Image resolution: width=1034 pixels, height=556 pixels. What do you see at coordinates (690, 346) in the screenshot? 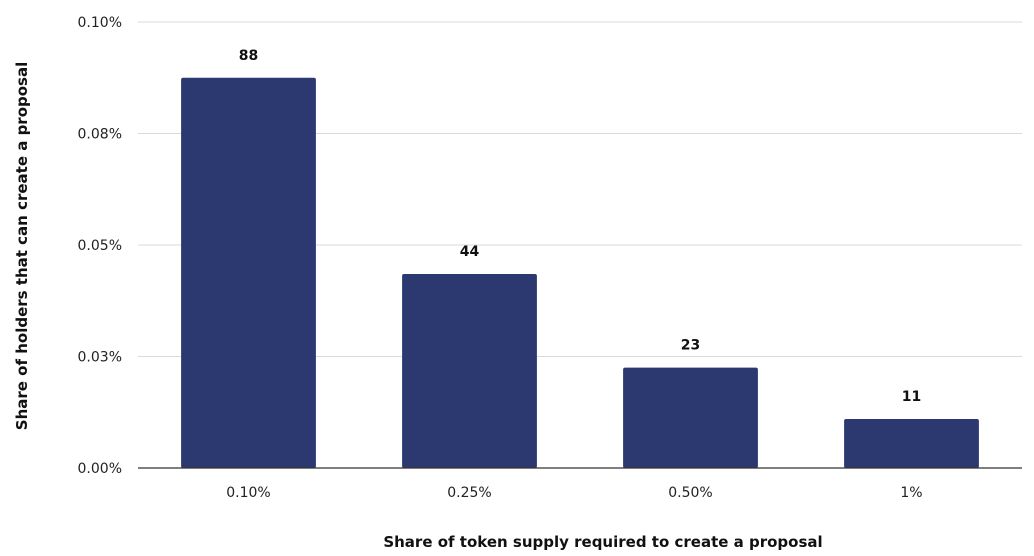
I see `data-label: 23` at bounding box center [690, 346].